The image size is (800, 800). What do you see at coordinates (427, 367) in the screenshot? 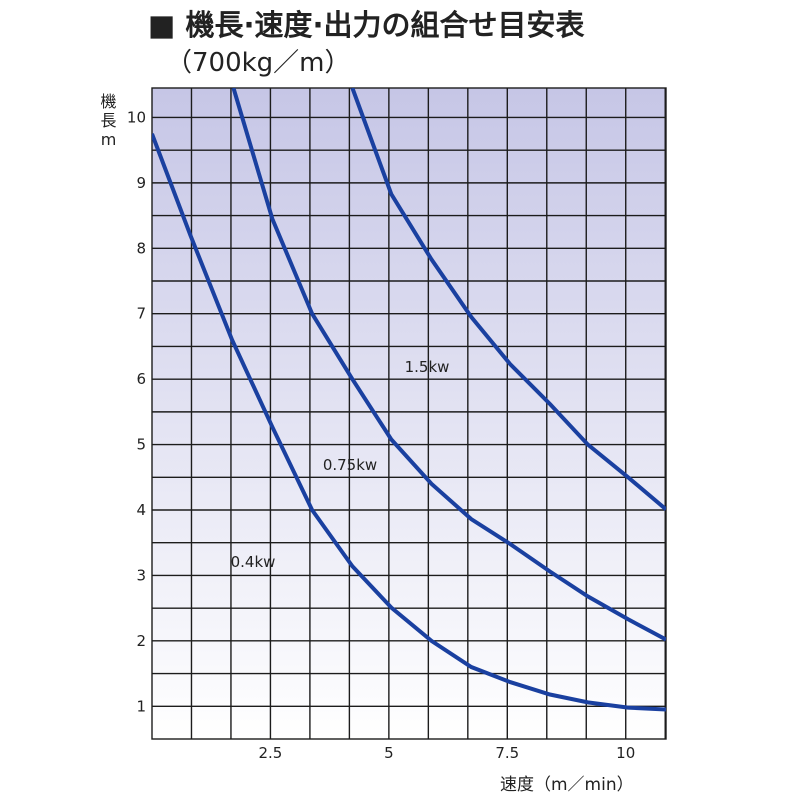
I see `series-label: 1.5kw` at bounding box center [427, 367].